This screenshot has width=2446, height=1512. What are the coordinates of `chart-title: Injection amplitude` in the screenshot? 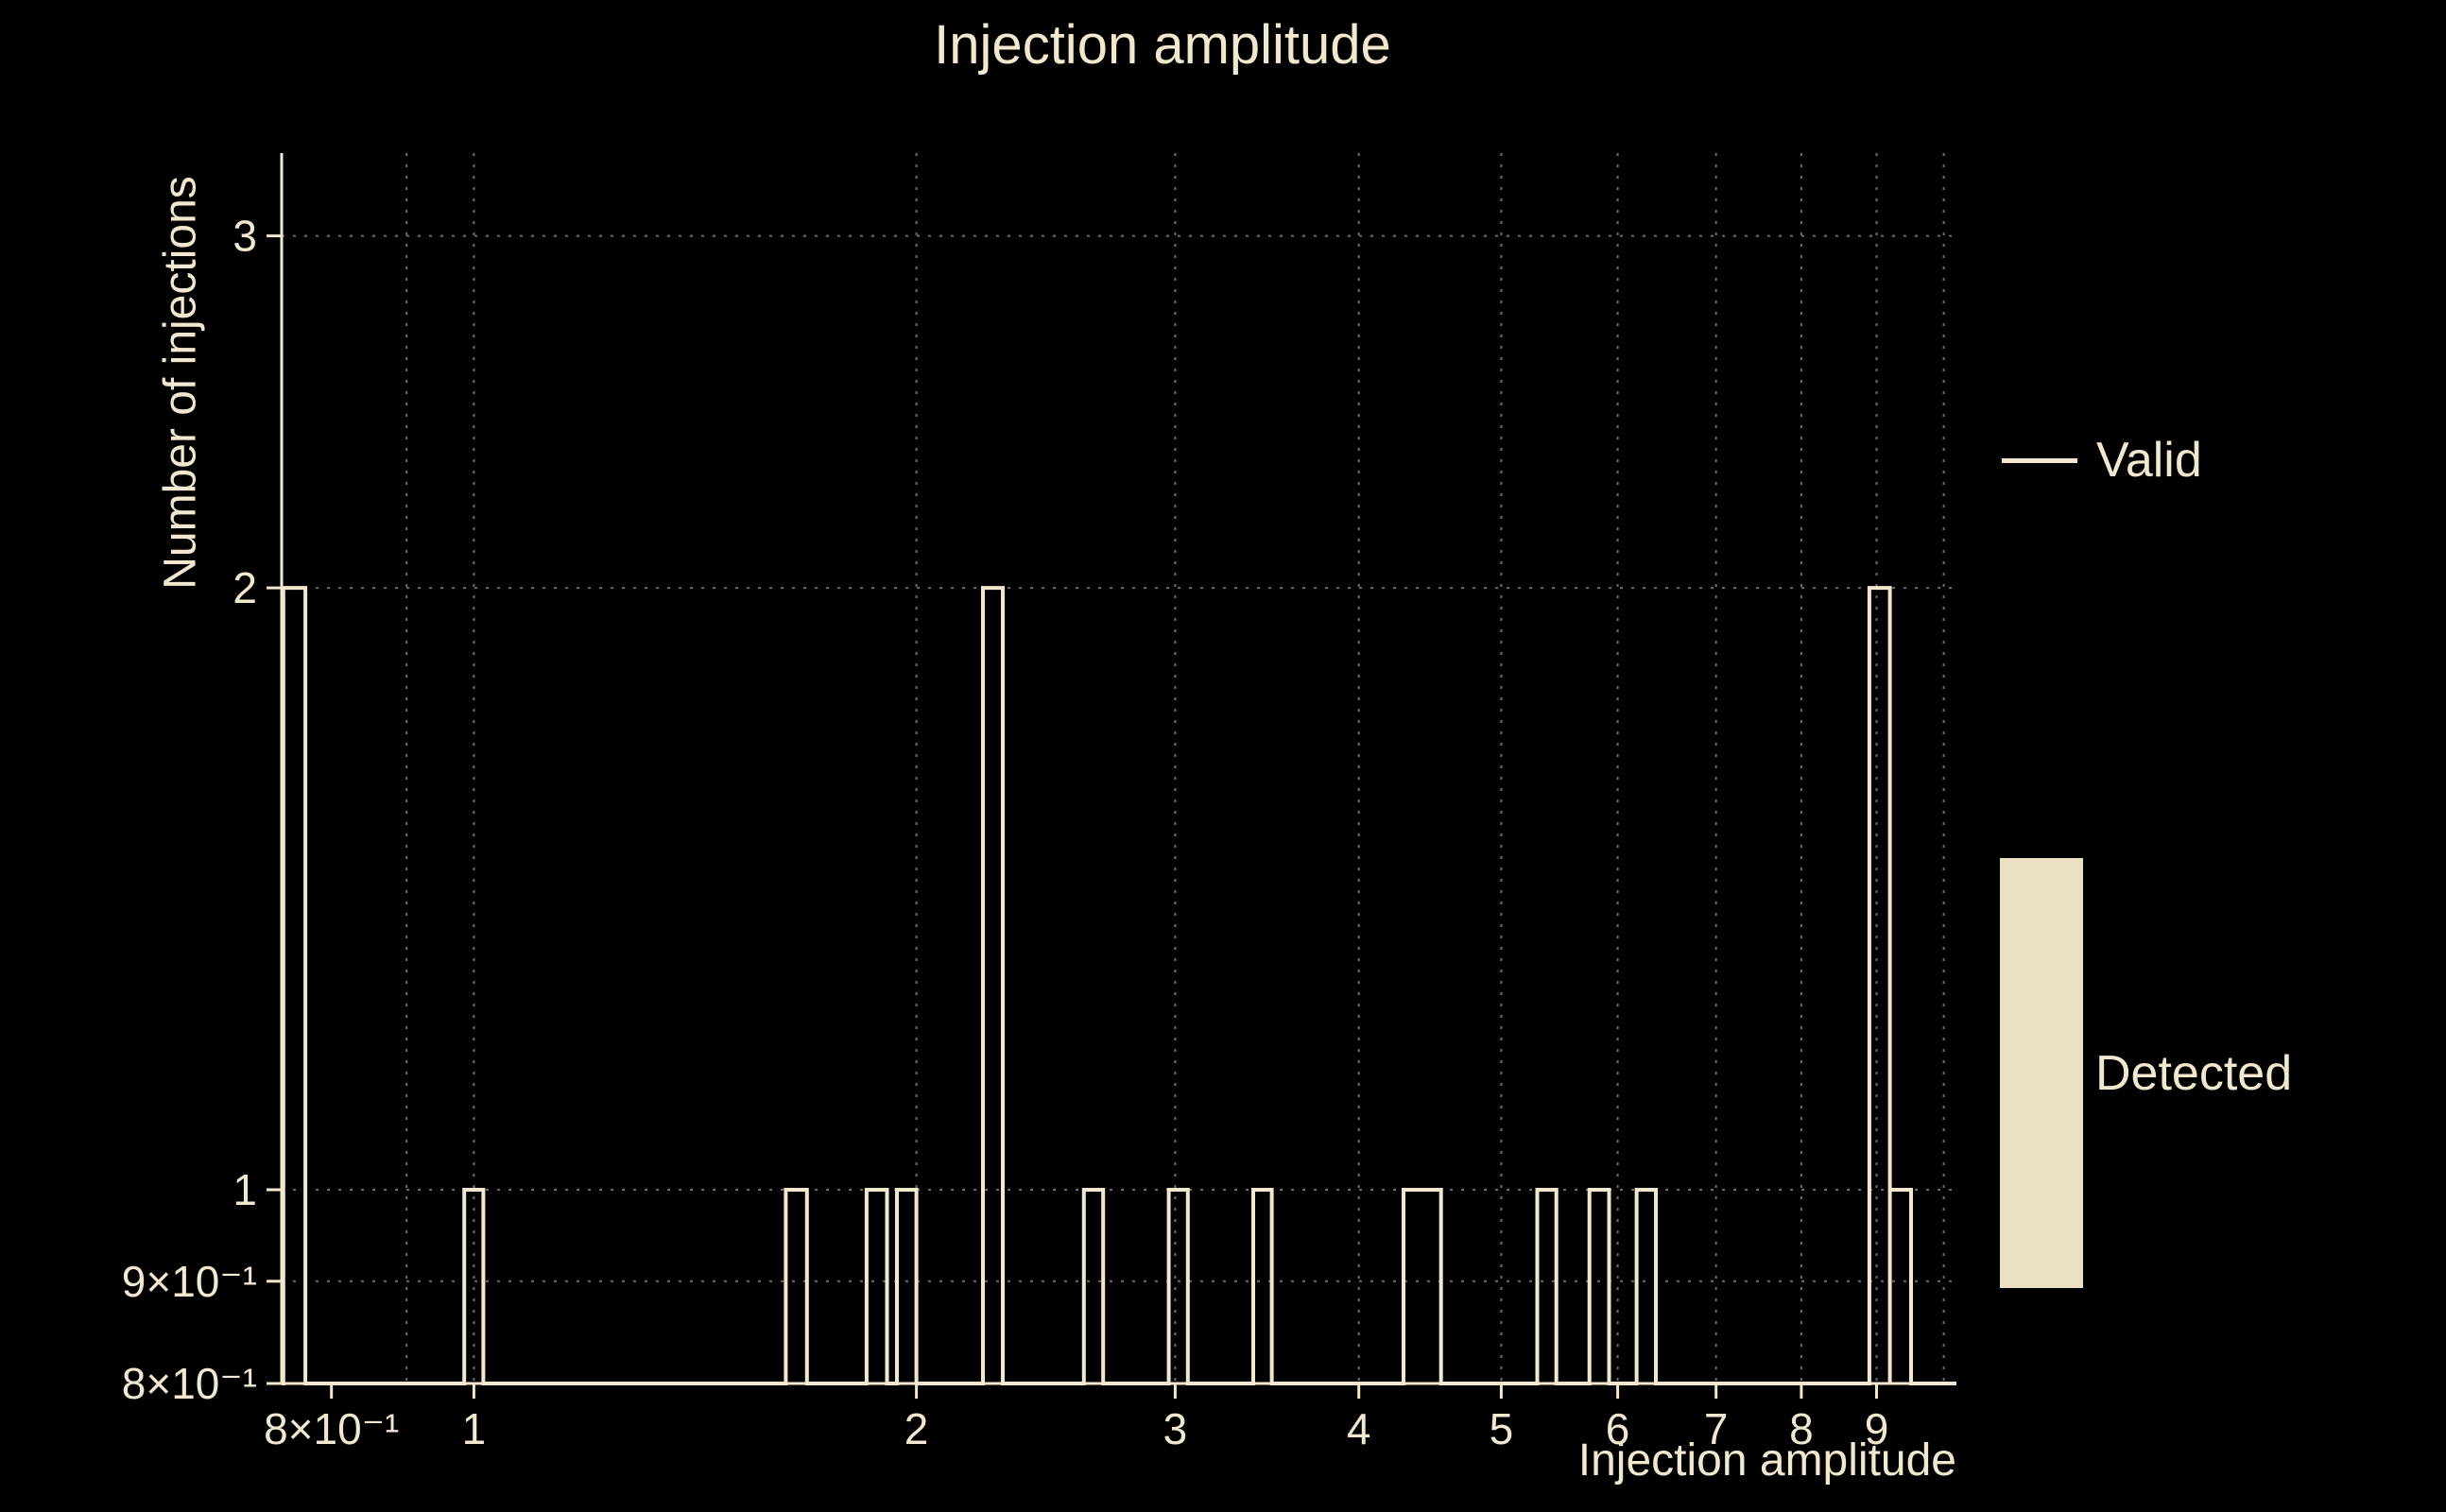 It's located at (1162, 45).